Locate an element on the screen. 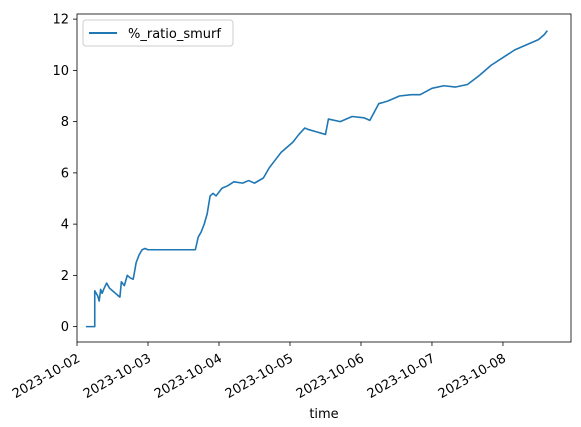 The height and width of the screenshot is (427, 581). x-tick-label: 2023-10-02 is located at coordinates (46, 376).